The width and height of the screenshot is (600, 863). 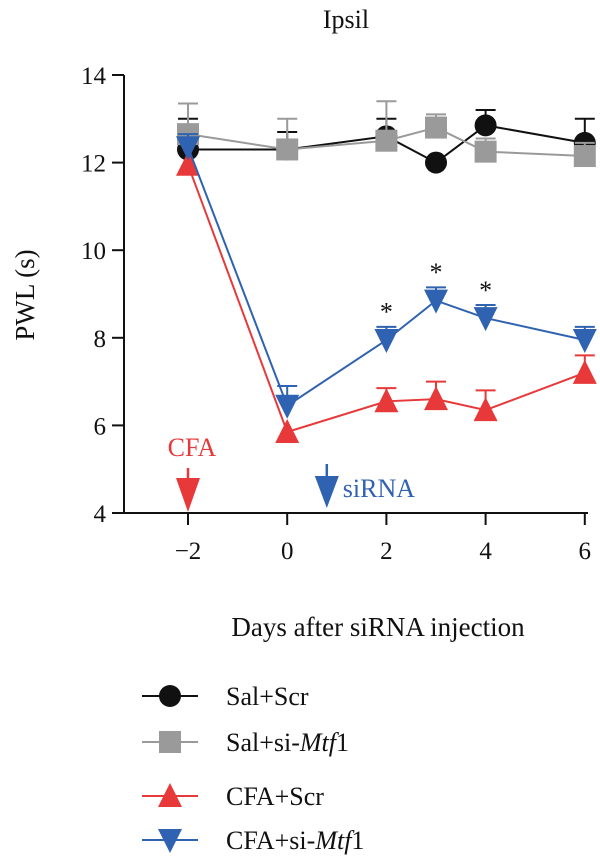 I want to click on legend-item: CFA+Scr, so click(x=233, y=796).